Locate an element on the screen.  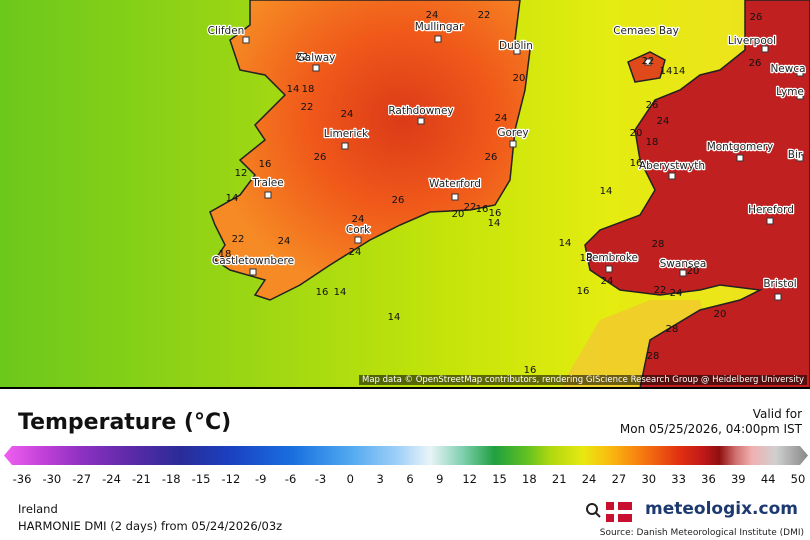
brand: meteologix.com is located at coordinates (721, 509).